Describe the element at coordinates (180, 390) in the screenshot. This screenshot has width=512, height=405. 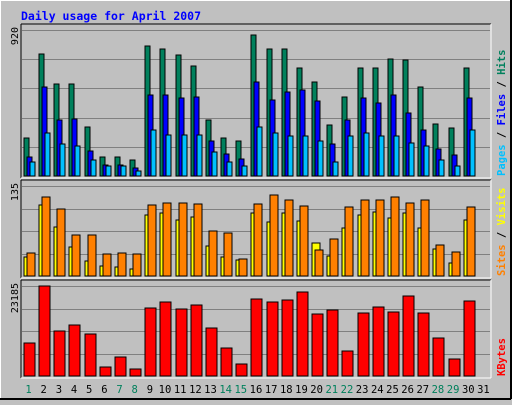
I see `day-label: 11` at that location.